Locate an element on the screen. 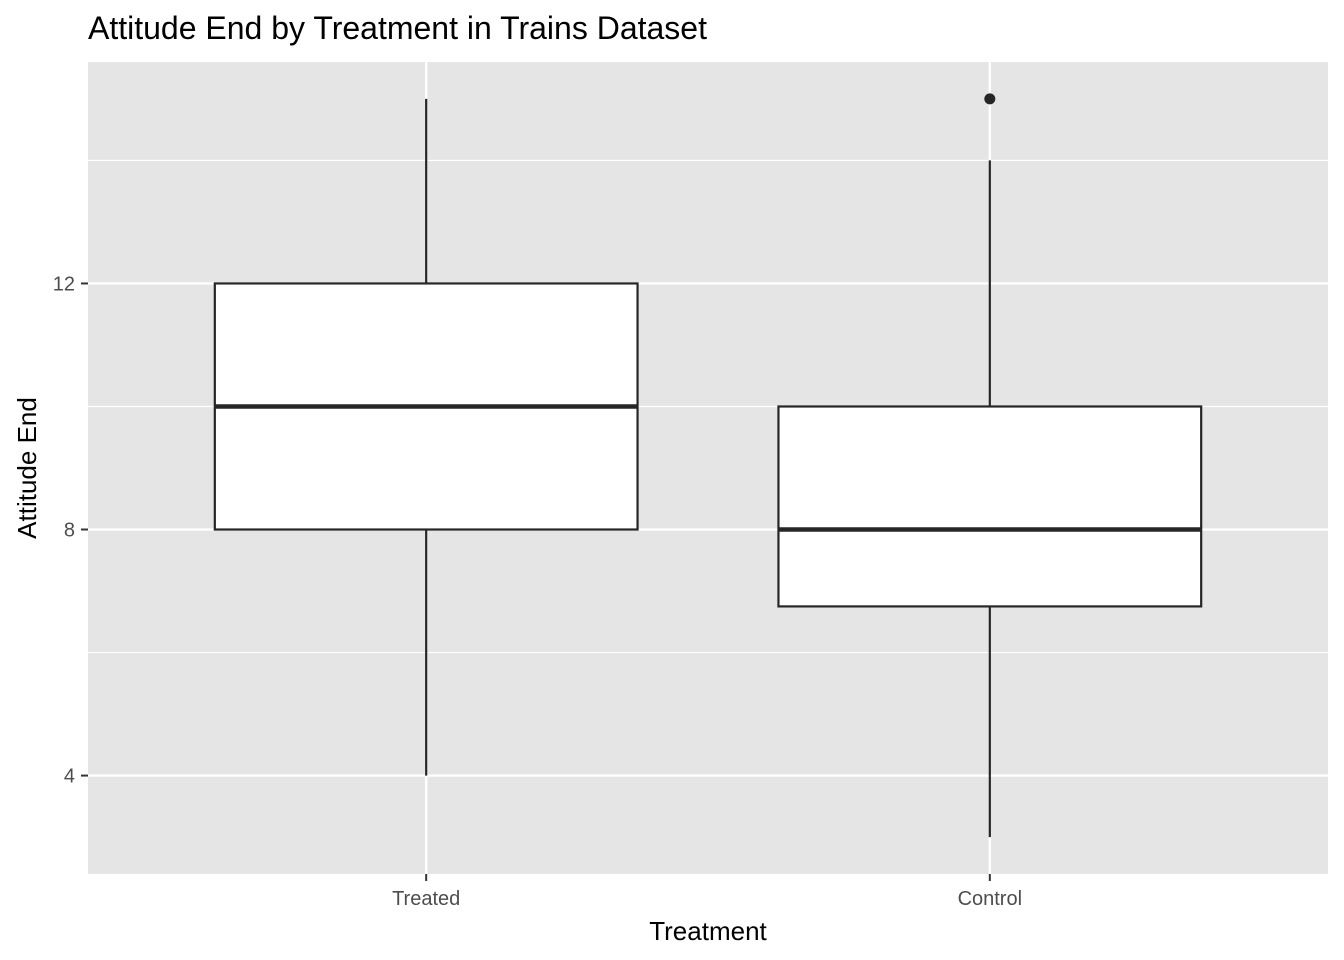 This screenshot has width=1344, height=960. y-tick-label: 4 is located at coordinates (69, 777).